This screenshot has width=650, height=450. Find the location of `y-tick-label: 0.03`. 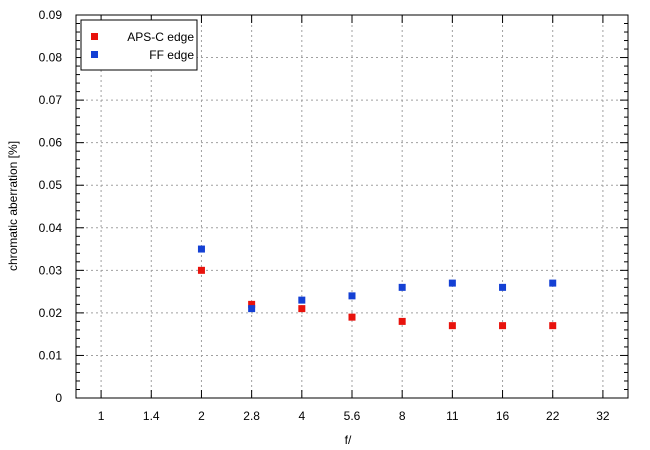

y-tick-label: 0.03 is located at coordinates (51, 270).